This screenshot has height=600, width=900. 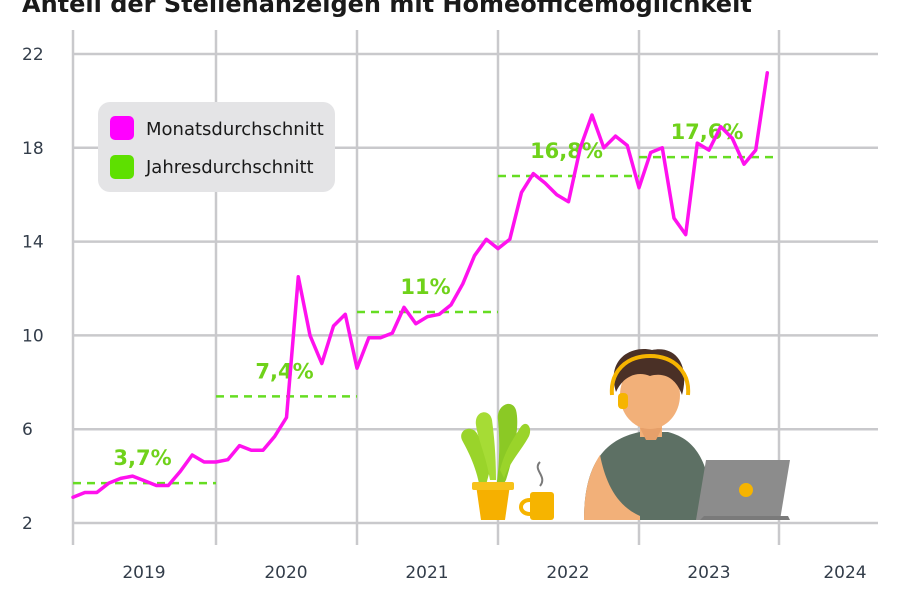 I want to click on legend-label-monthly: Monatsdurchschnitt, so click(x=235, y=129).